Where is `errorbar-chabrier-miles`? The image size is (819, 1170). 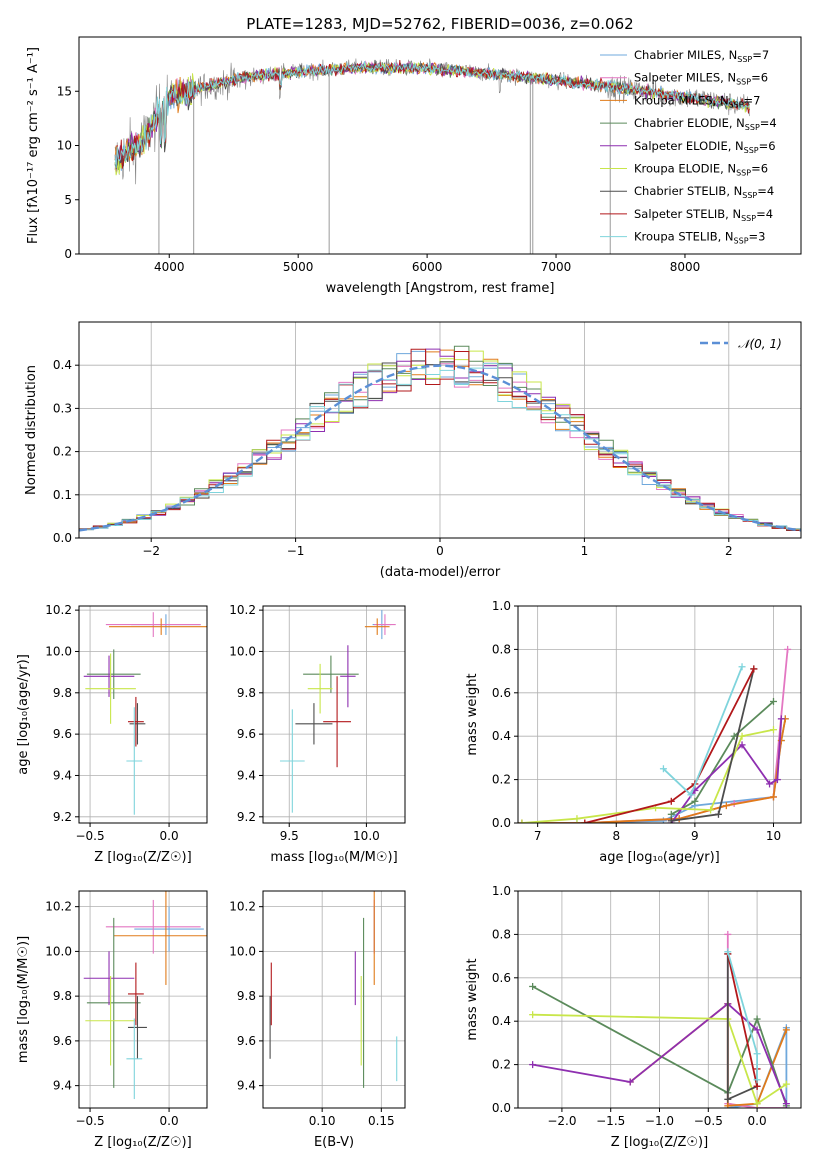
errorbar-chabrier-miles is located at coordinates (169, 929).